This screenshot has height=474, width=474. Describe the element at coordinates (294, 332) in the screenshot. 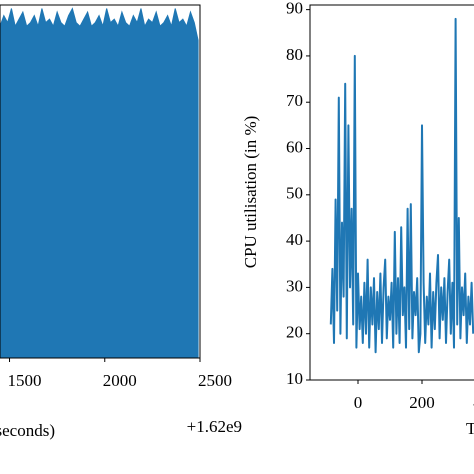

I see `y-tick-label: 20` at that location.